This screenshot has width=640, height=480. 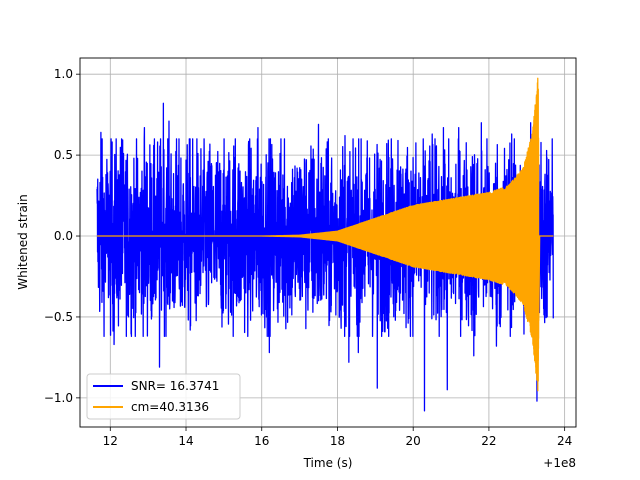 What do you see at coordinates (559, 463) in the screenshot?
I see `x-axis-offset-label: +1e8` at bounding box center [559, 463].